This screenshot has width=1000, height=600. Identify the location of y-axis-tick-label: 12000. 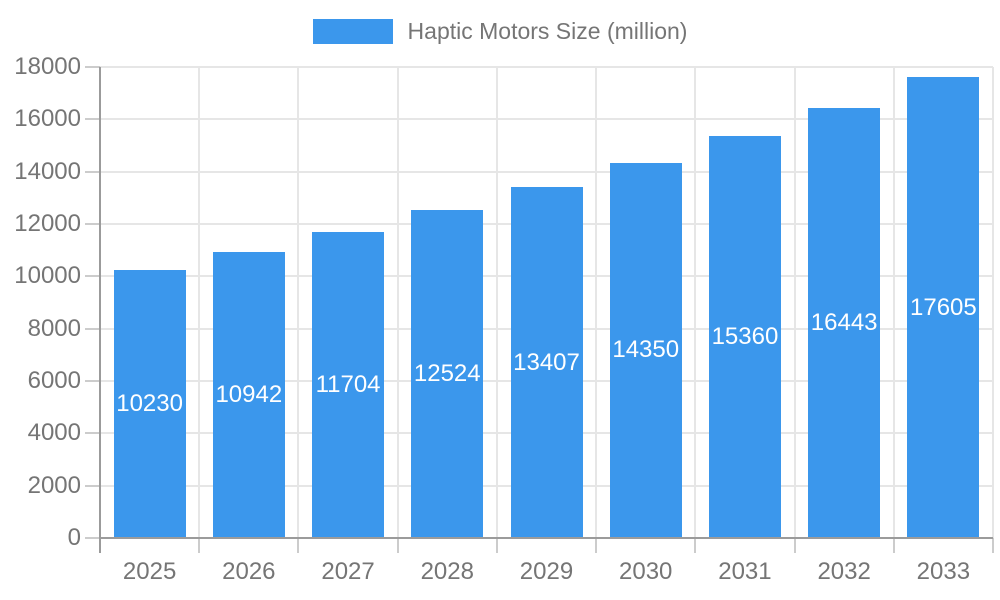
(47, 223).